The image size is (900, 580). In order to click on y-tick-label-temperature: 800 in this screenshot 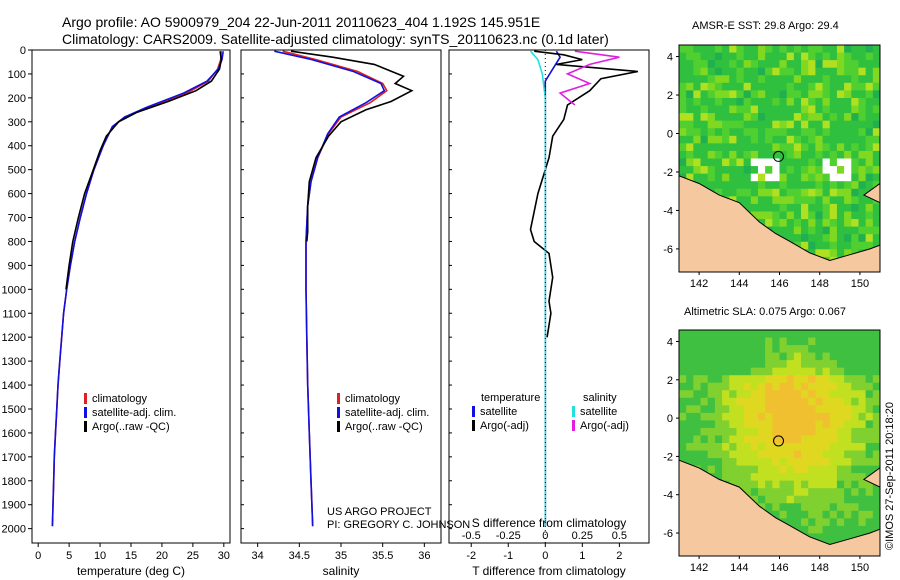, I will do `click(17, 242)`.